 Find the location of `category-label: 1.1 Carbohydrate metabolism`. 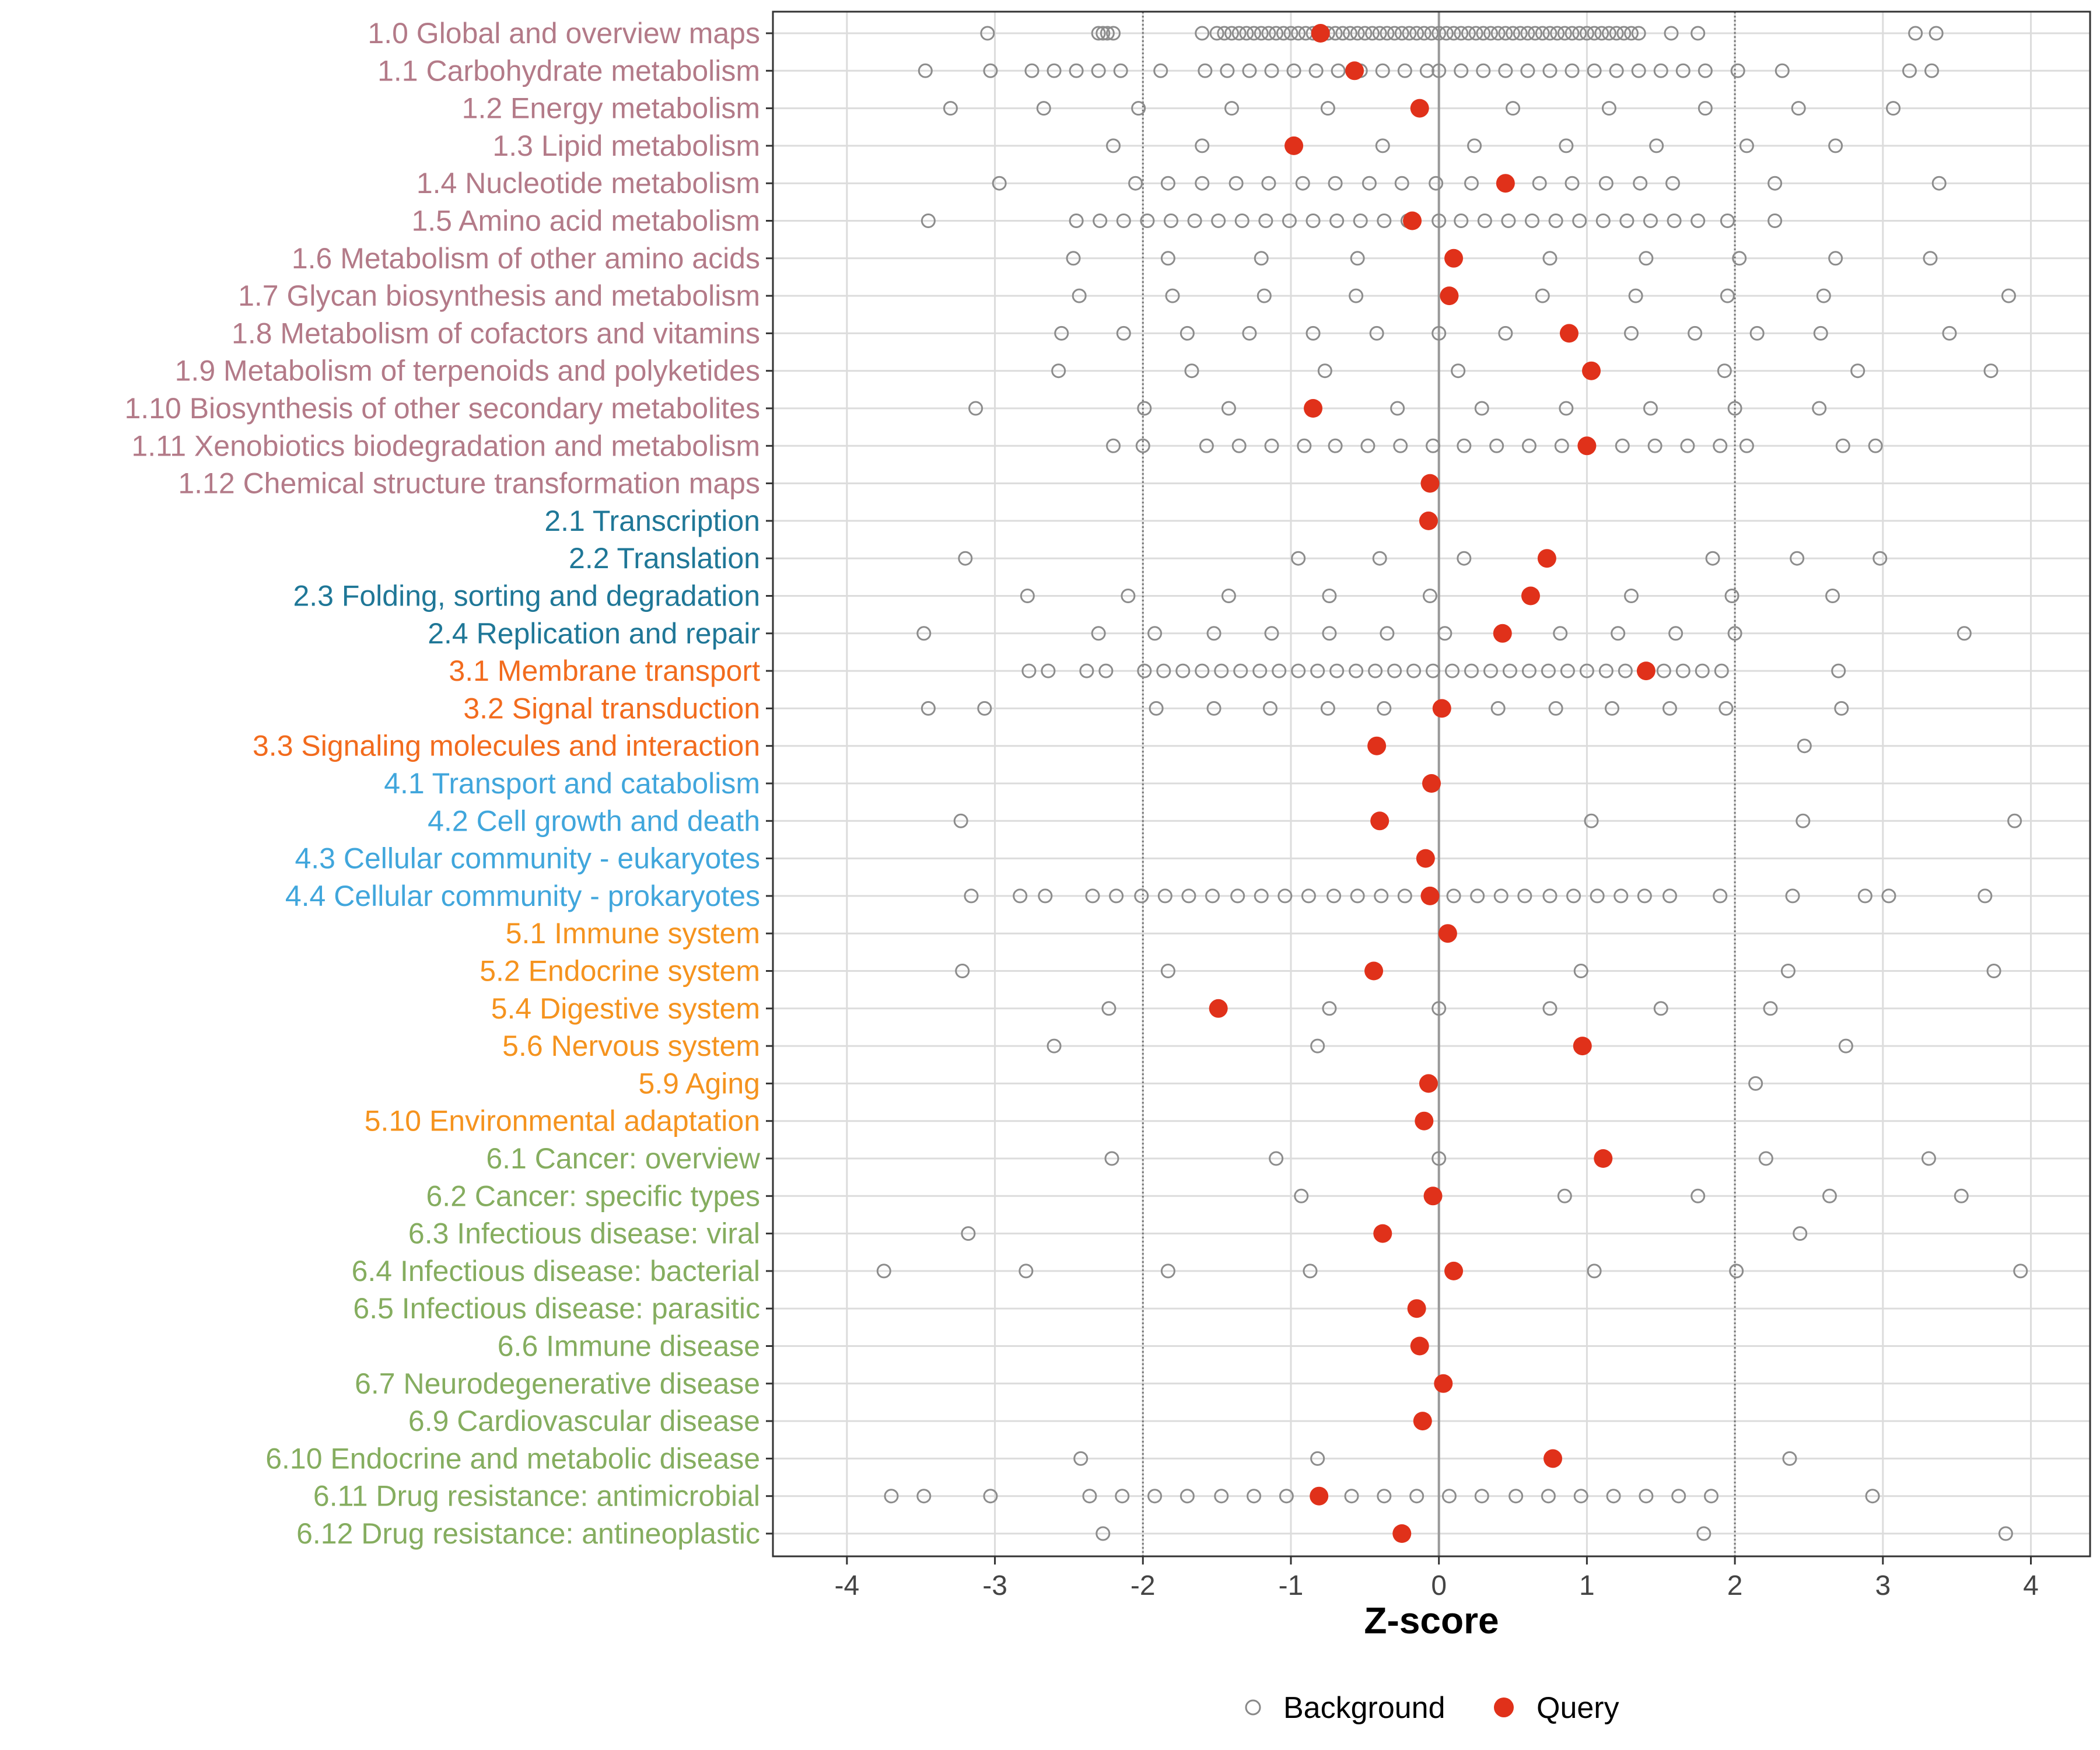

category-label: 1.1 Carbohydrate metabolism is located at coordinates (568, 70).